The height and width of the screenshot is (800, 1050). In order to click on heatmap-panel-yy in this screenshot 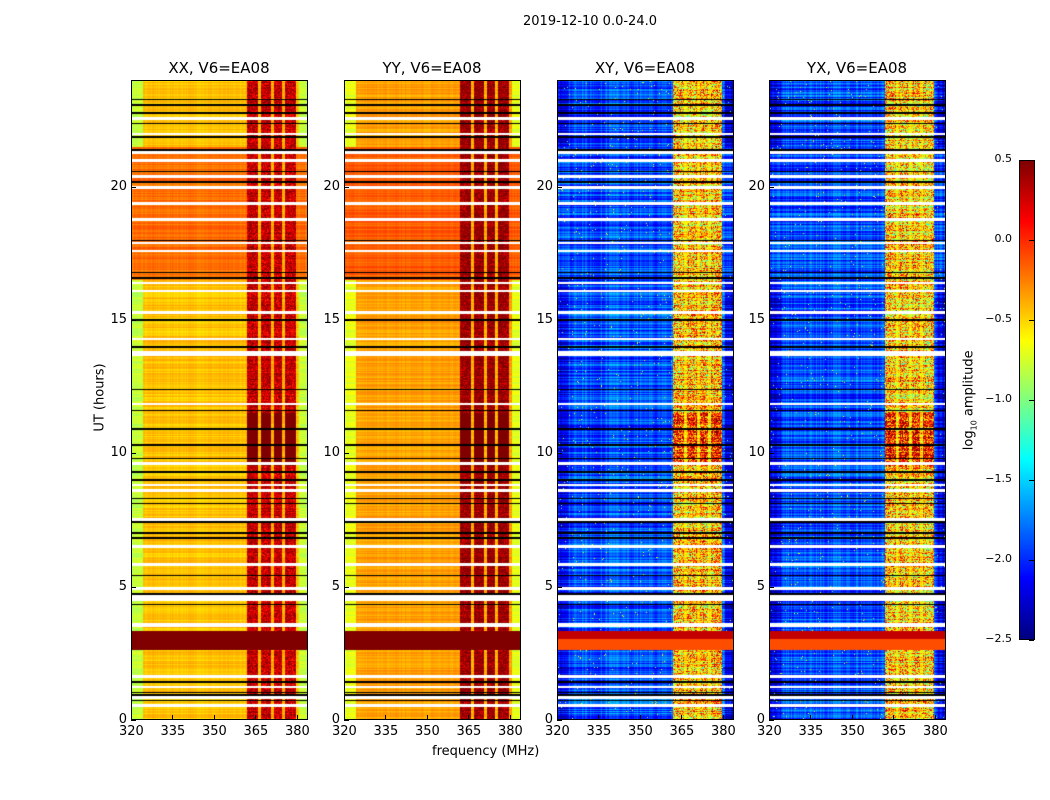, I will do `click(432, 400)`.